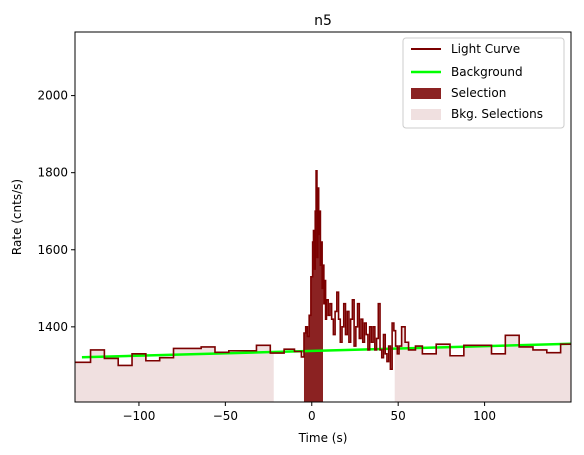 Image resolution: width=584 pixels, height=455 pixels. Describe the element at coordinates (312, 416) in the screenshot. I see `x-tick-label: 0` at that location.